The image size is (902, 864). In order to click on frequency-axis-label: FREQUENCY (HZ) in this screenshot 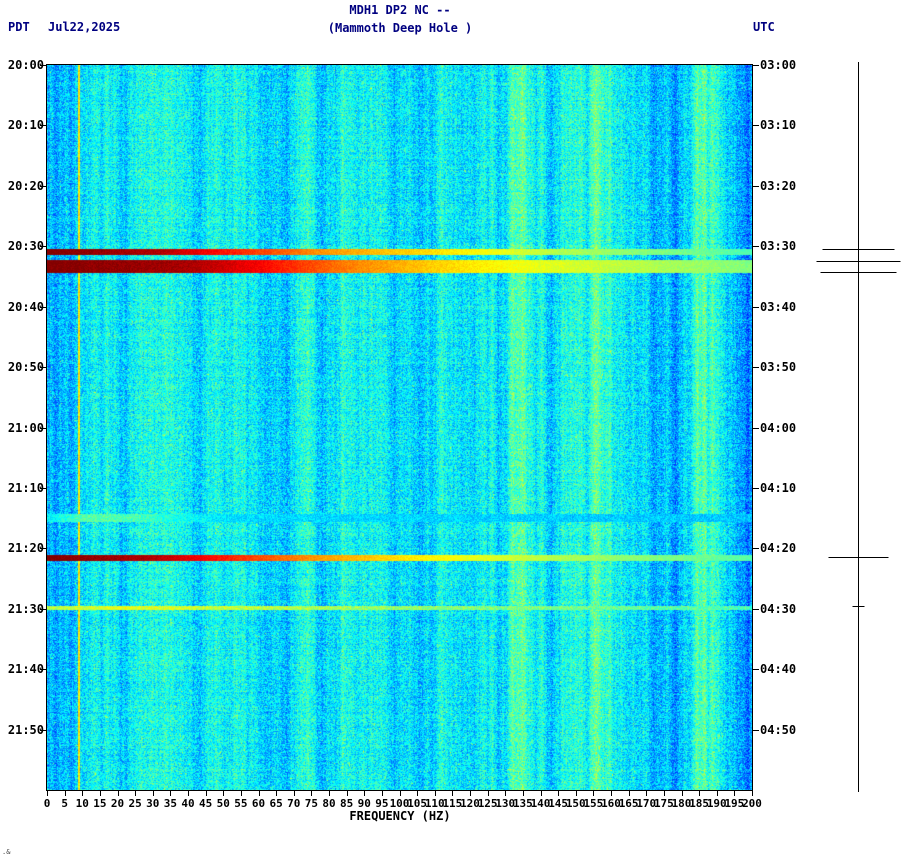, I will do `click(400, 816)`.